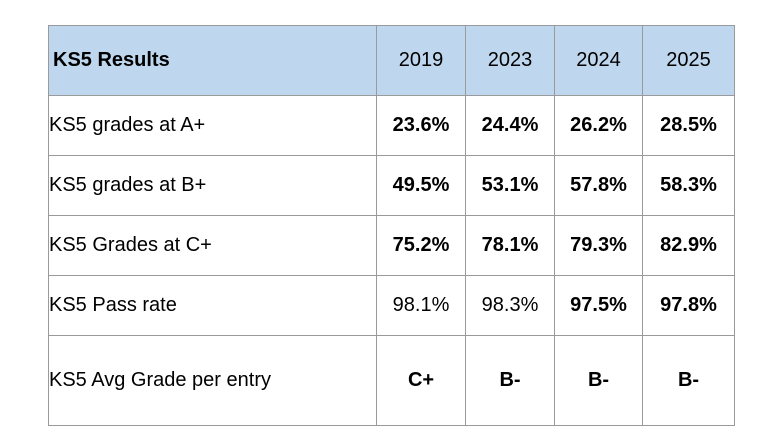 The width and height of the screenshot is (780, 439). What do you see at coordinates (688, 305) in the screenshot?
I see `table-cell: 97.8%` at bounding box center [688, 305].